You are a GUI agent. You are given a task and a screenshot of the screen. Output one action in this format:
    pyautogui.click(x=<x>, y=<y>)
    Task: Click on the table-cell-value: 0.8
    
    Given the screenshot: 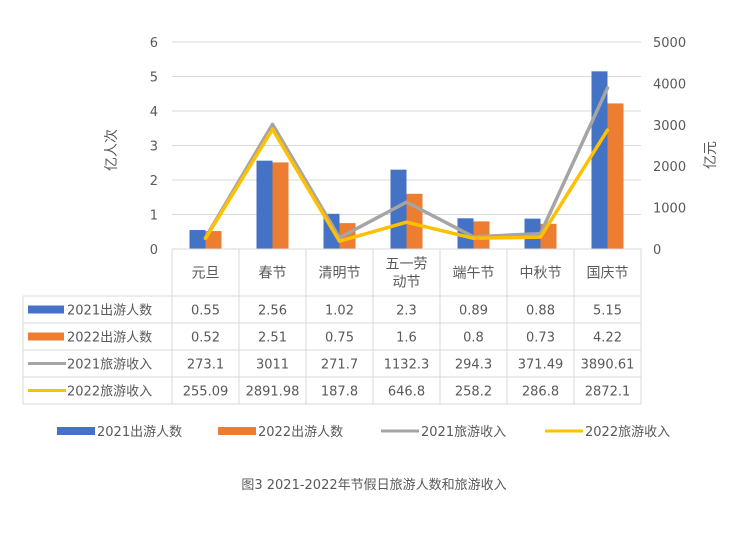 What is the action you would take?
    pyautogui.click(x=473, y=338)
    